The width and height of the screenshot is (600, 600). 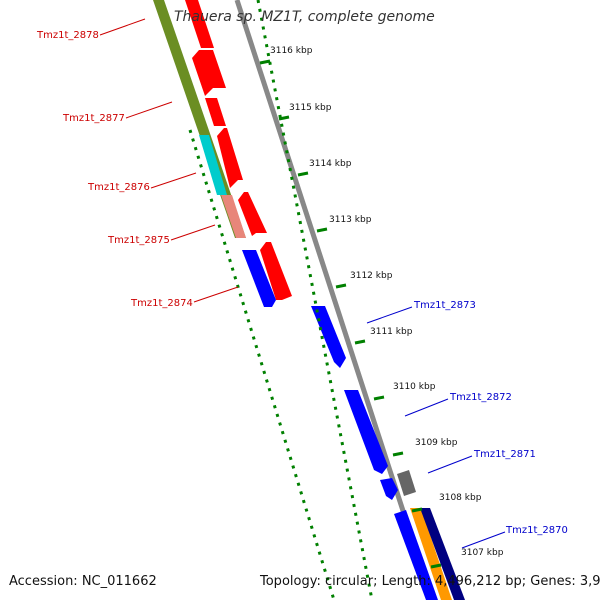 I want to click on tick-label: 3108 kbp, so click(x=460, y=498).